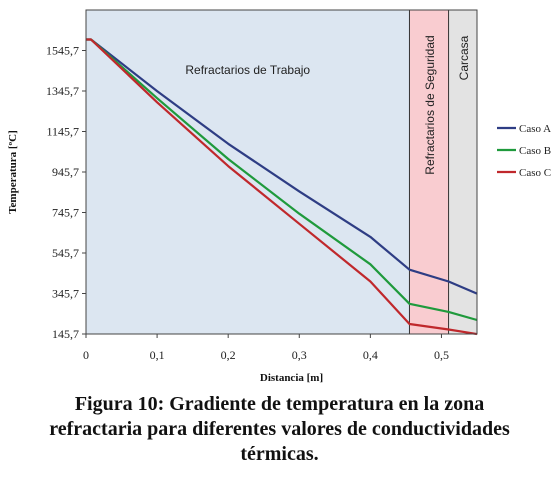 This screenshot has width=559, height=479. I want to click on y-tick-label-5: 1145,7, so click(62, 132).